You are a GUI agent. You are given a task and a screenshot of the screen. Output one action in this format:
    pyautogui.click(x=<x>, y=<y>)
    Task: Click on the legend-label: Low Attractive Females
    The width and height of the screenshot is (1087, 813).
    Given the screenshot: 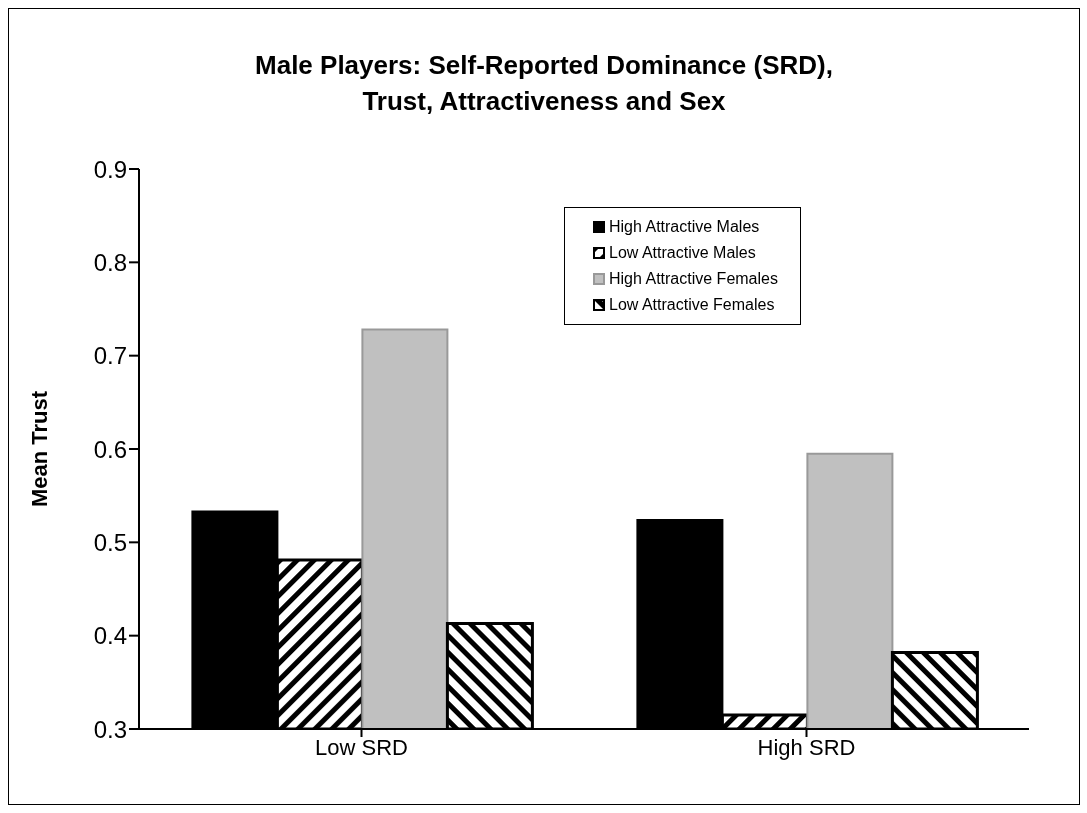 What is the action you would take?
    pyautogui.click(x=692, y=305)
    